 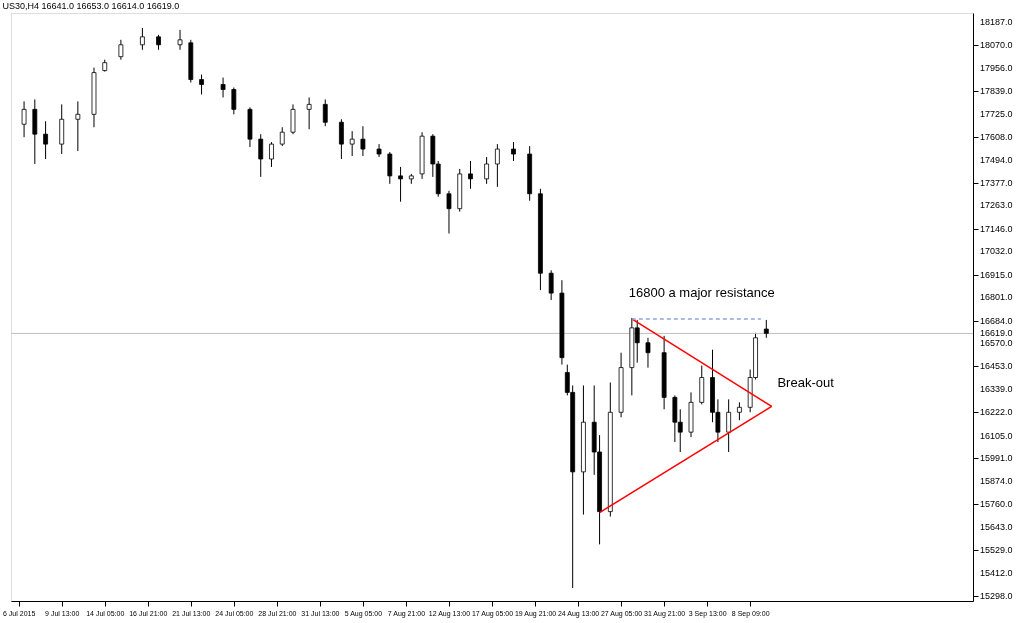 I want to click on y-tick-label: 15874.0, so click(x=996, y=481).